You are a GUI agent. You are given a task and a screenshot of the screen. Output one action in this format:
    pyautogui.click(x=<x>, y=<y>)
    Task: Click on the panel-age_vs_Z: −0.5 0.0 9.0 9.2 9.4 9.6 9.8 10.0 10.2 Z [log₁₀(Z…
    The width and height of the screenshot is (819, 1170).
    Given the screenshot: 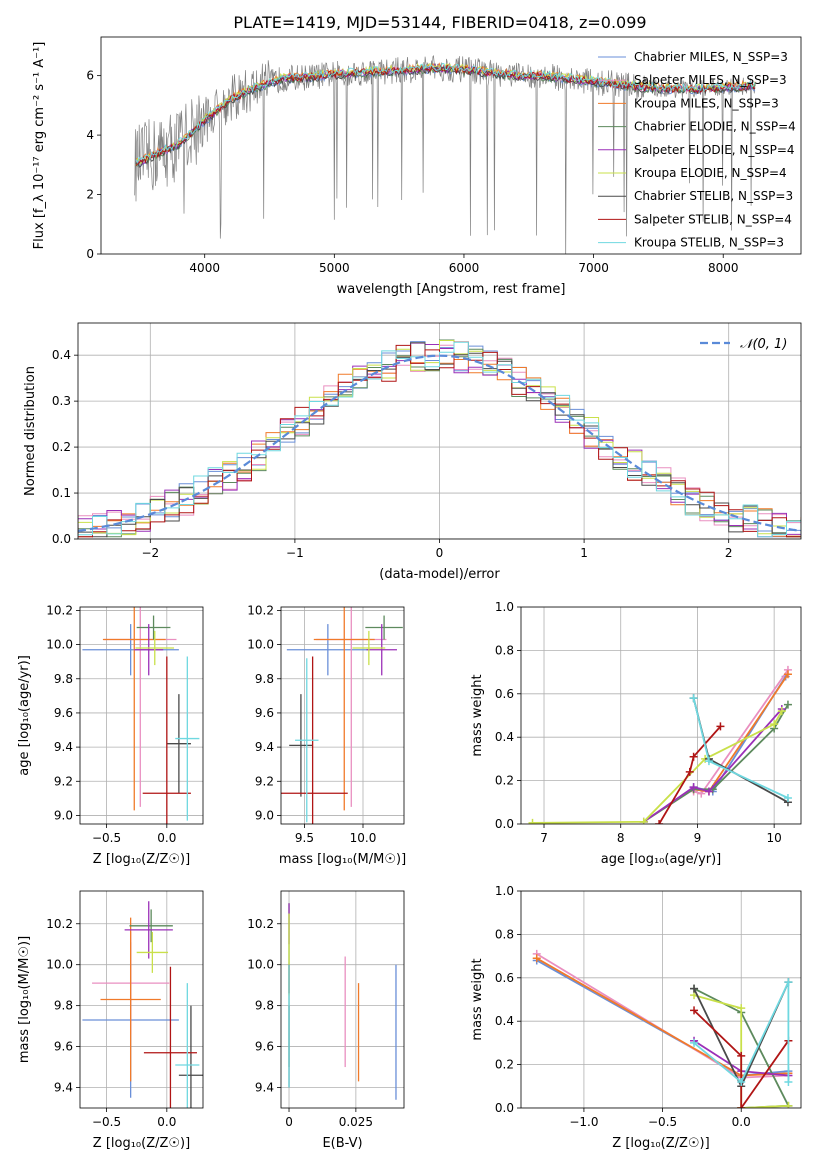 What is the action you would take?
    pyautogui.click(x=110, y=735)
    